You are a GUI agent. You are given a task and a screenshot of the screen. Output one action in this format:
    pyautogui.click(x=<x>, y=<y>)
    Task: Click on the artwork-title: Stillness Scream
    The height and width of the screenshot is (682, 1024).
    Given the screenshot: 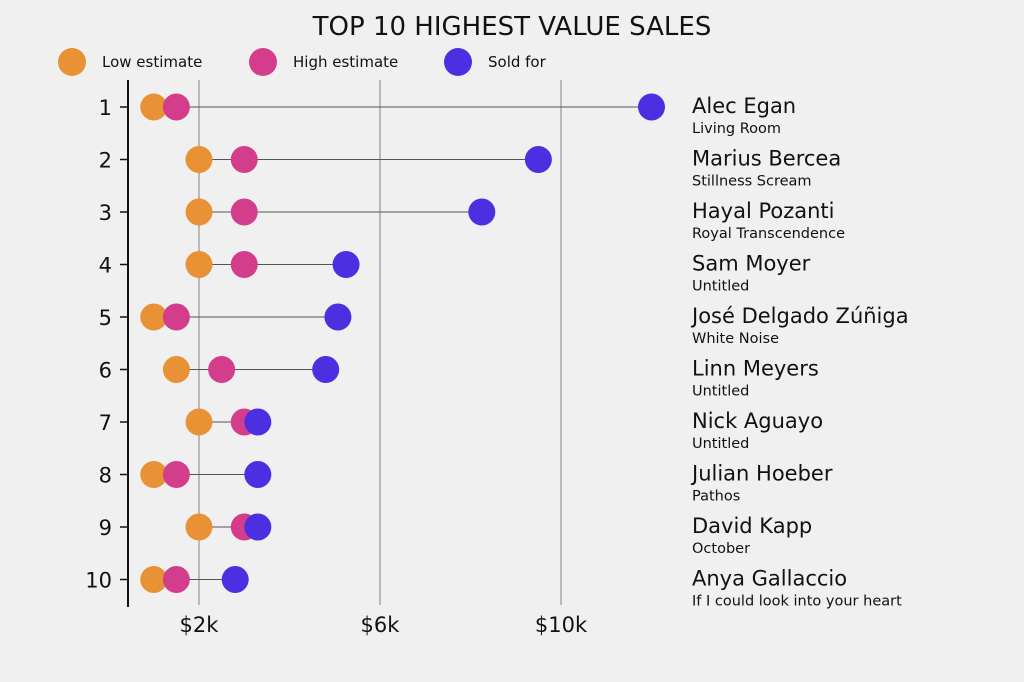 What is the action you would take?
    pyautogui.click(x=752, y=182)
    